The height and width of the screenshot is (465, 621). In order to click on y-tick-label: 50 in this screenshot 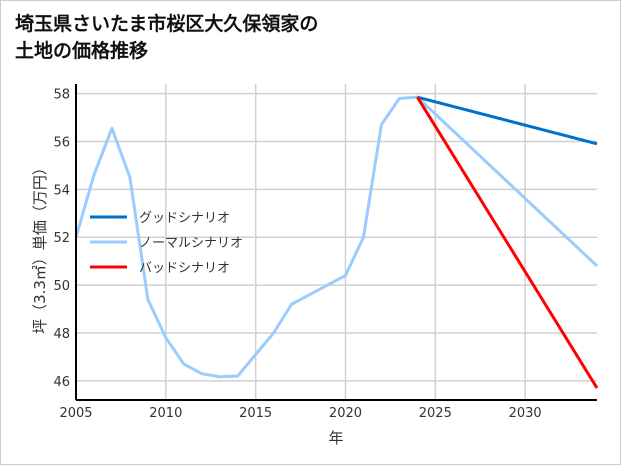, I will do `click(61, 286)`.